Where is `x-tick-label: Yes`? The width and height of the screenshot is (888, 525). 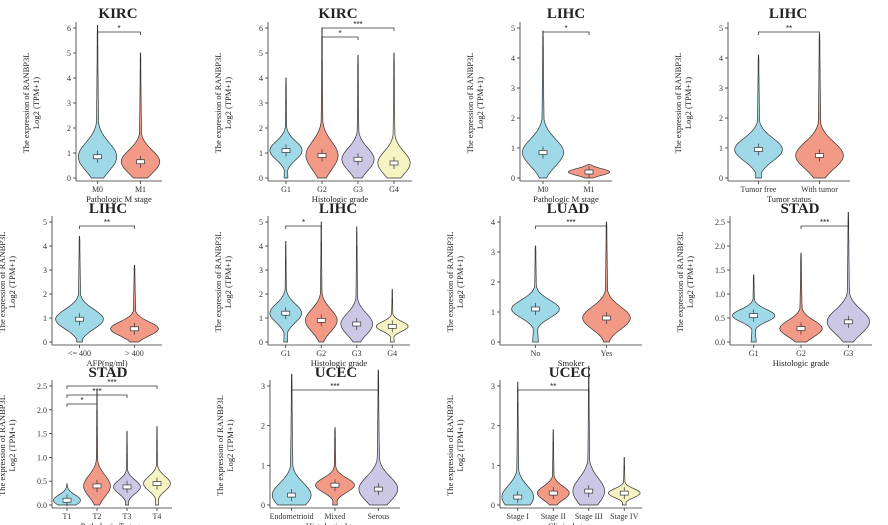 x-tick-label: Yes is located at coordinates (607, 353).